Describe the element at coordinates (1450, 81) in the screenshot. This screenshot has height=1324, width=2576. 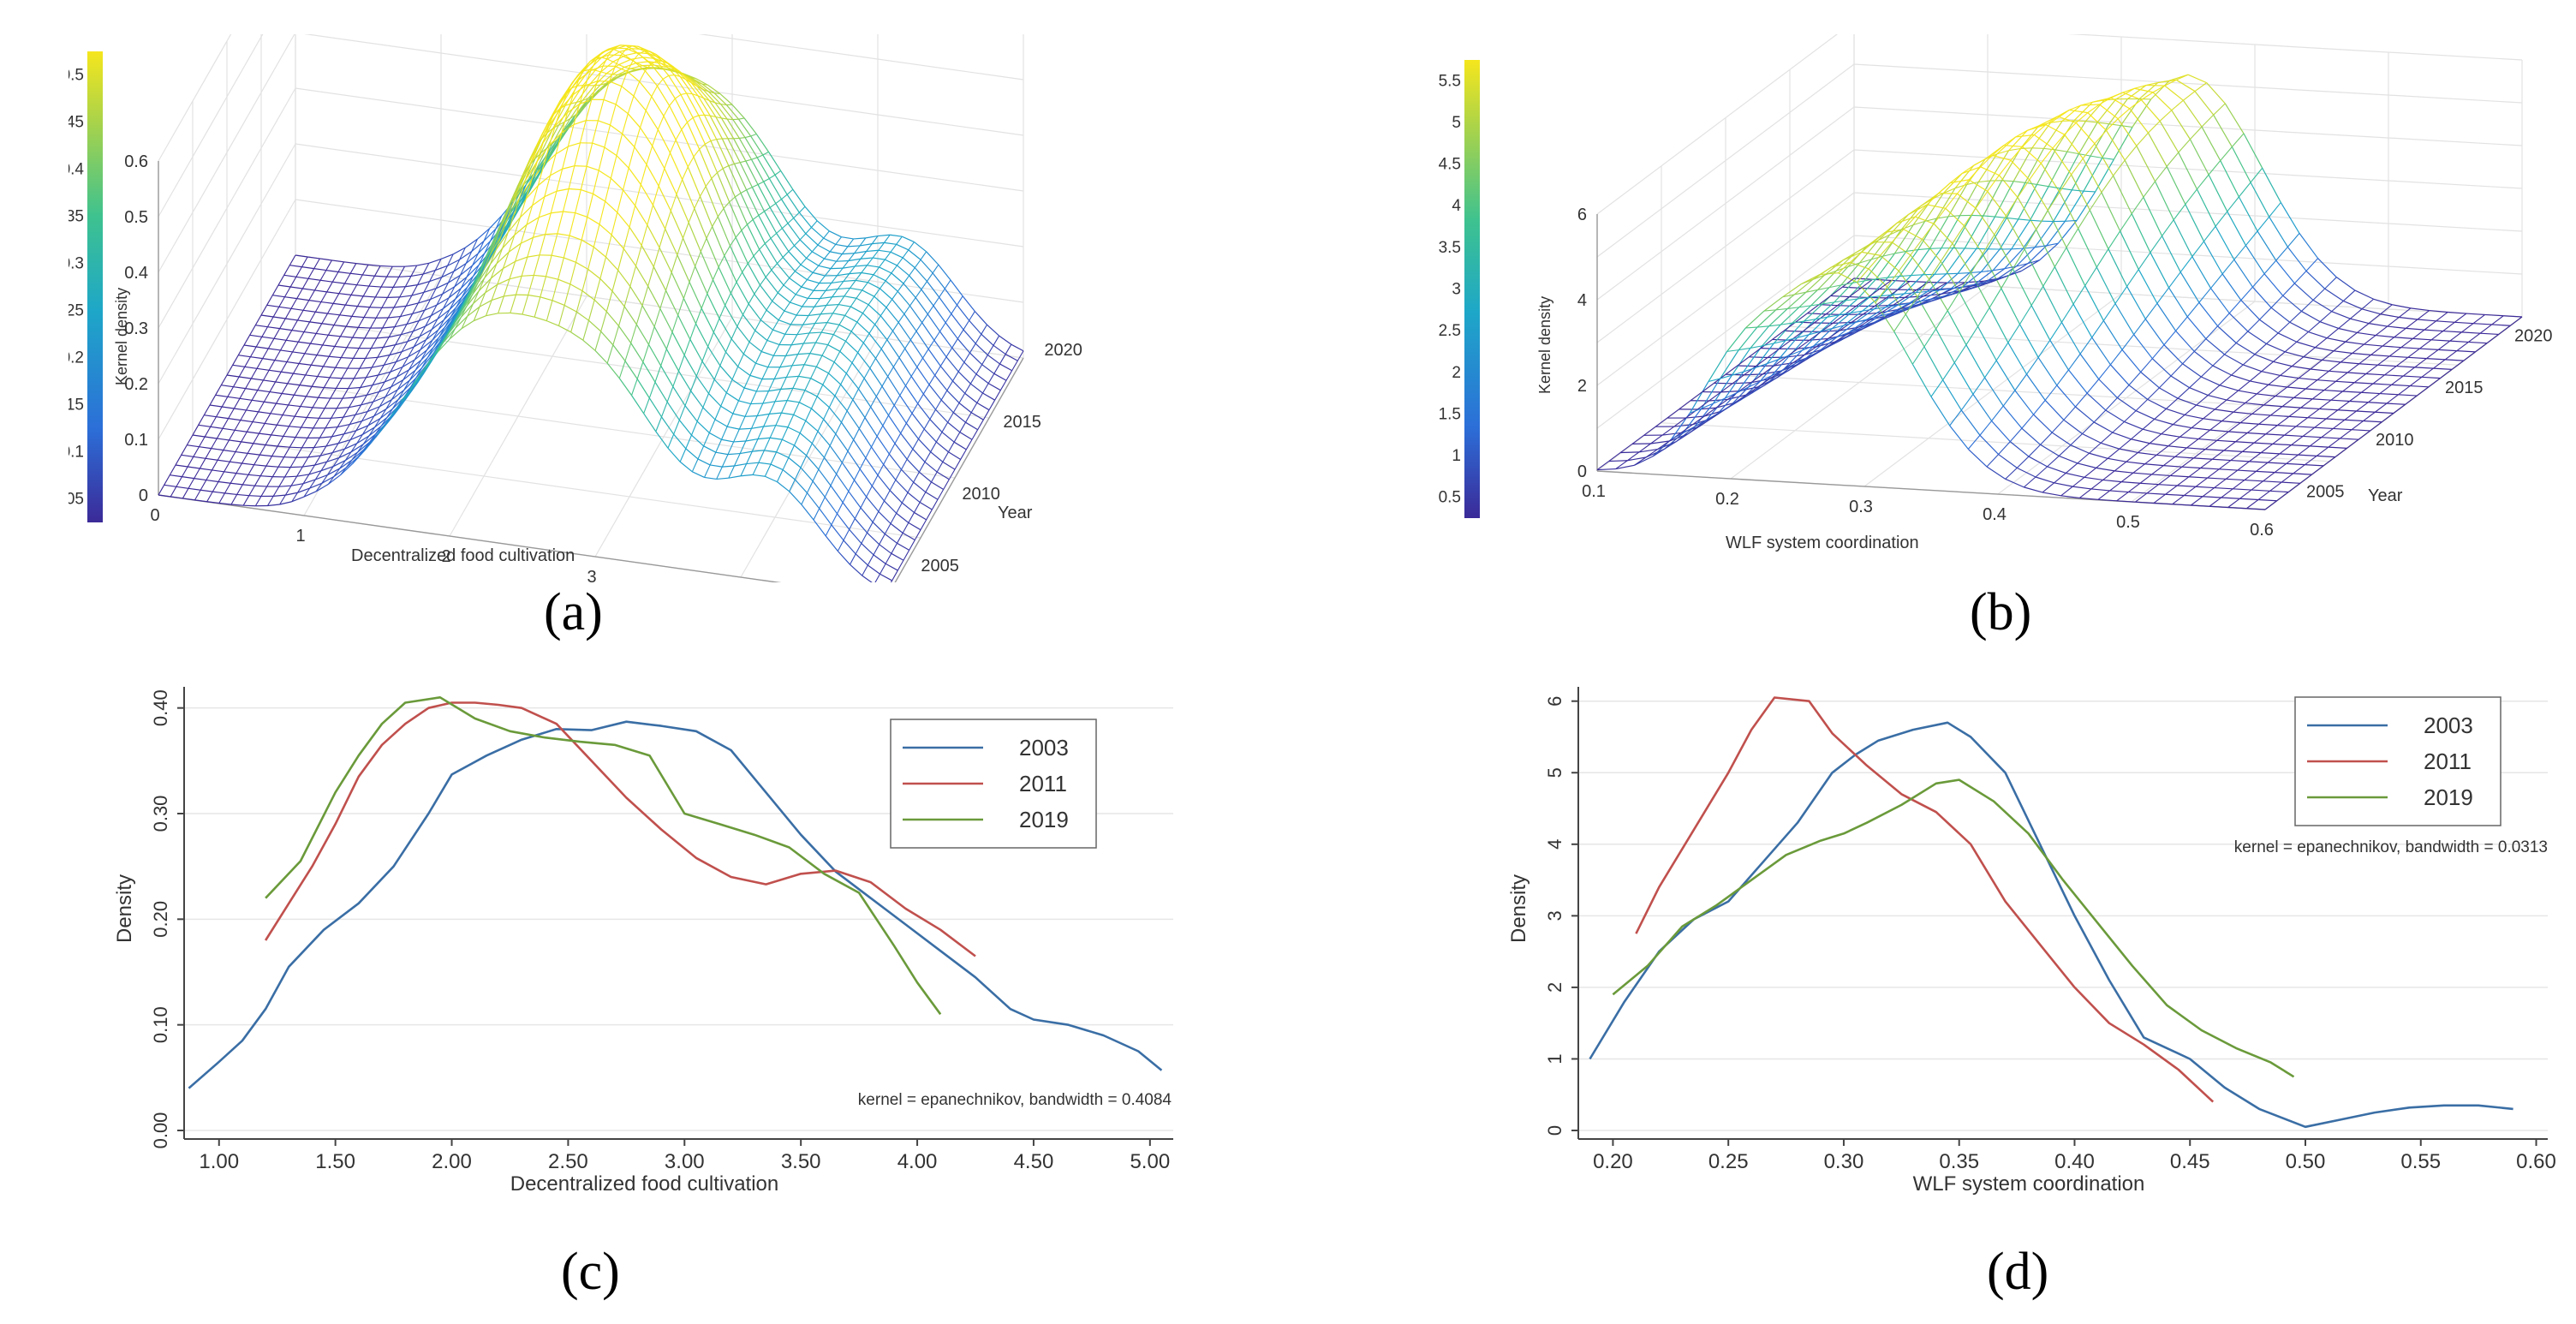
I see `colorbar-tick: 5.5` at that location.